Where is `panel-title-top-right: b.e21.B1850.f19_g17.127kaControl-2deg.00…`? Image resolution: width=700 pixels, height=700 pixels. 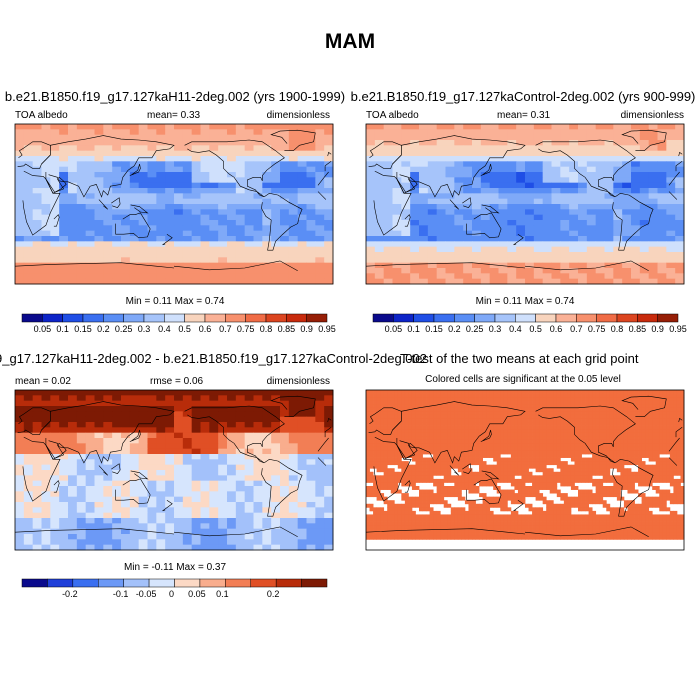 panel-title-top-right: b.e21.B1850.f19_g17.127kaControl-2deg.00… is located at coordinates (523, 96).